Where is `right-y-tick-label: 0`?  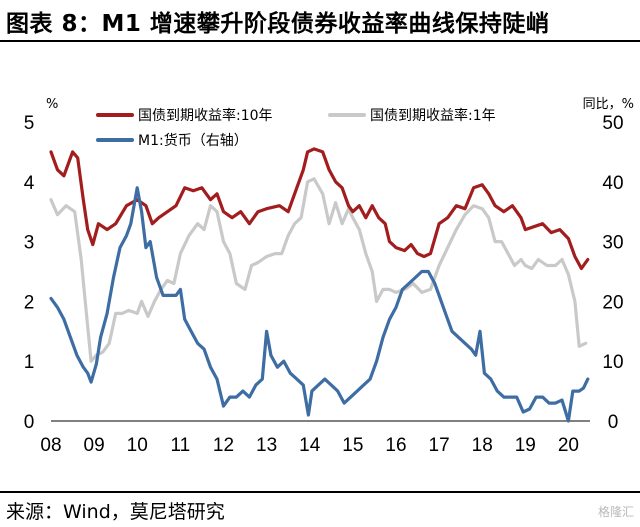
right-y-tick-label: 0 is located at coordinates (613, 422).